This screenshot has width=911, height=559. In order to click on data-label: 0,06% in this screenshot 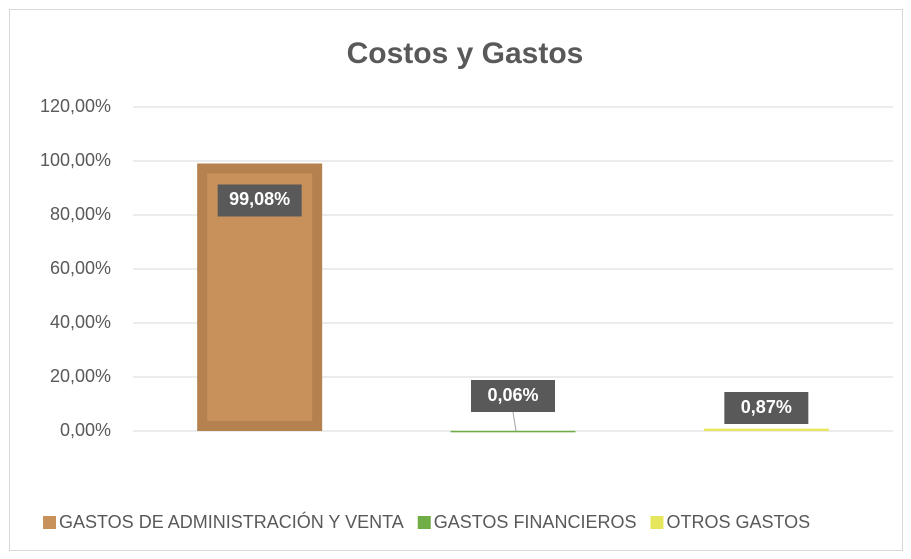, I will do `click(512, 395)`.